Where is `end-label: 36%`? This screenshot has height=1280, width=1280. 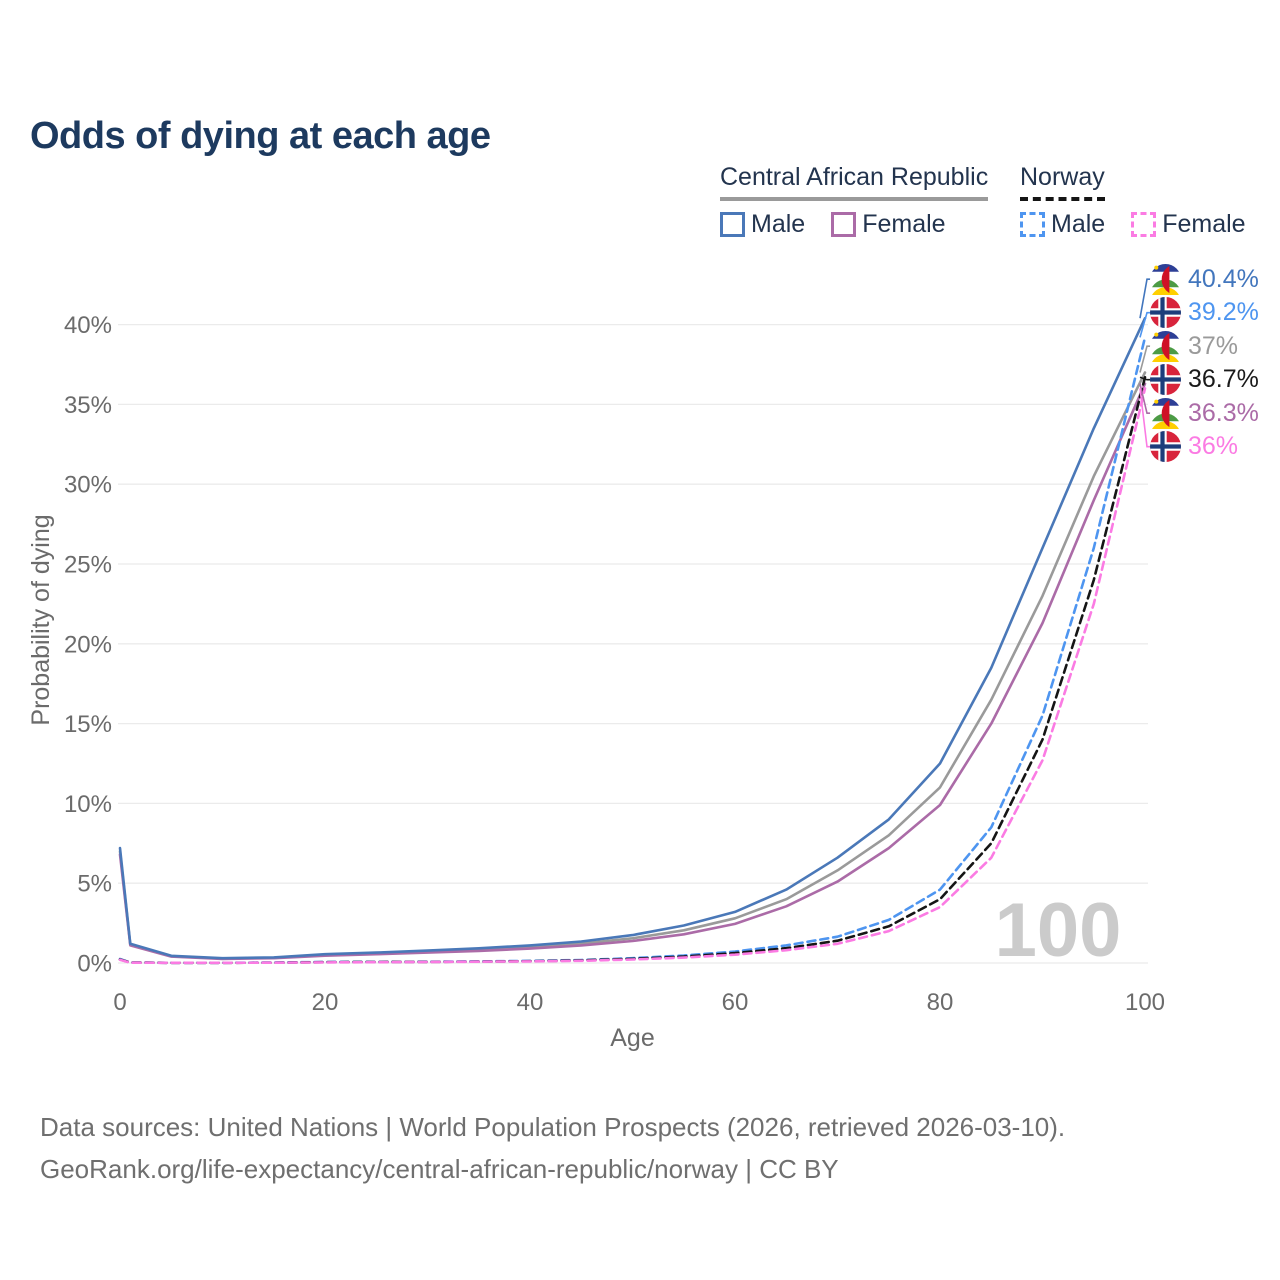 end-label: 36% is located at coordinates (1194, 447).